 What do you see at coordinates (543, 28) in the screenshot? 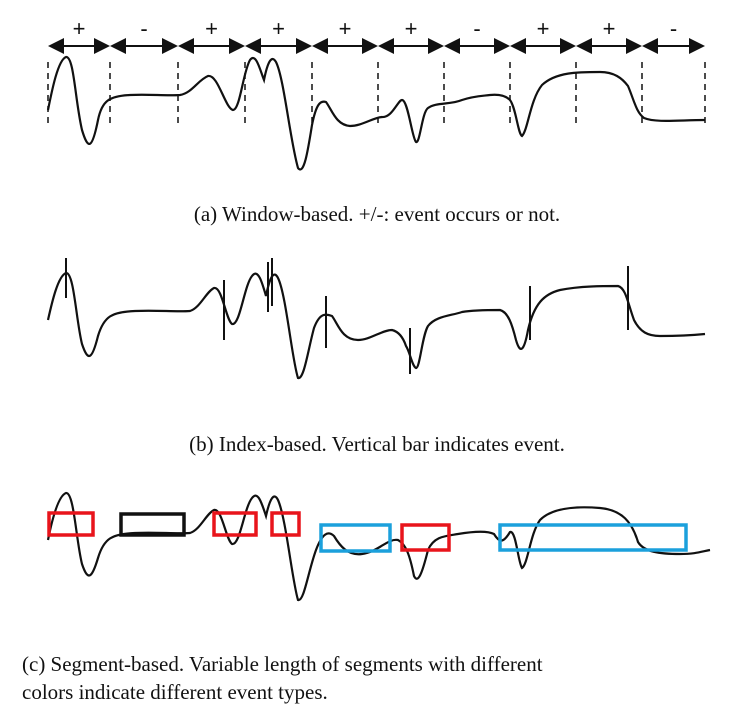
I see `window-sign-7: +` at bounding box center [543, 28].